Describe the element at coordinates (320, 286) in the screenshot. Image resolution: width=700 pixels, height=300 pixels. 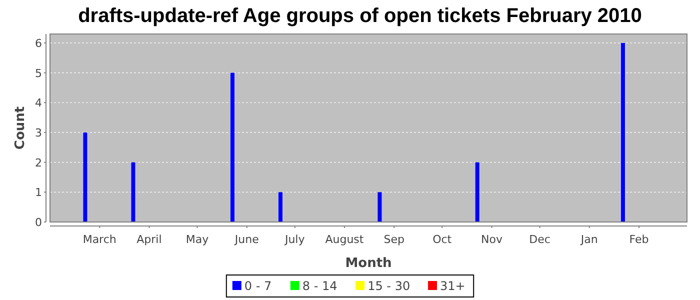
I see `legend-label: 8 - 14` at that location.